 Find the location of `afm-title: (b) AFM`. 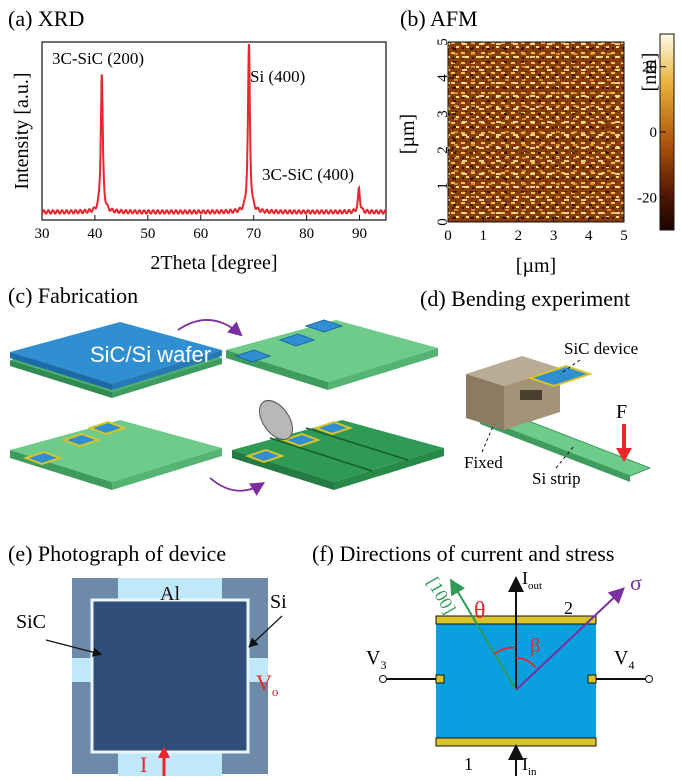

afm-title: (b) AFM is located at coordinates (439, 18).